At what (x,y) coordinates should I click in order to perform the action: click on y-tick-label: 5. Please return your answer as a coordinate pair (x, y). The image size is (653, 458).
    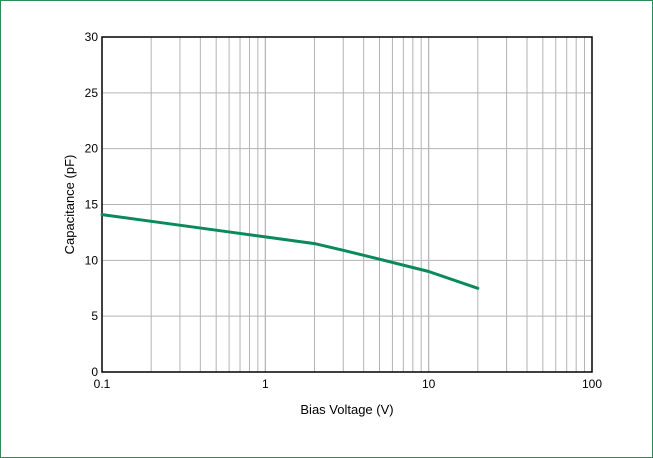
    Looking at the image, I should click on (94, 316).